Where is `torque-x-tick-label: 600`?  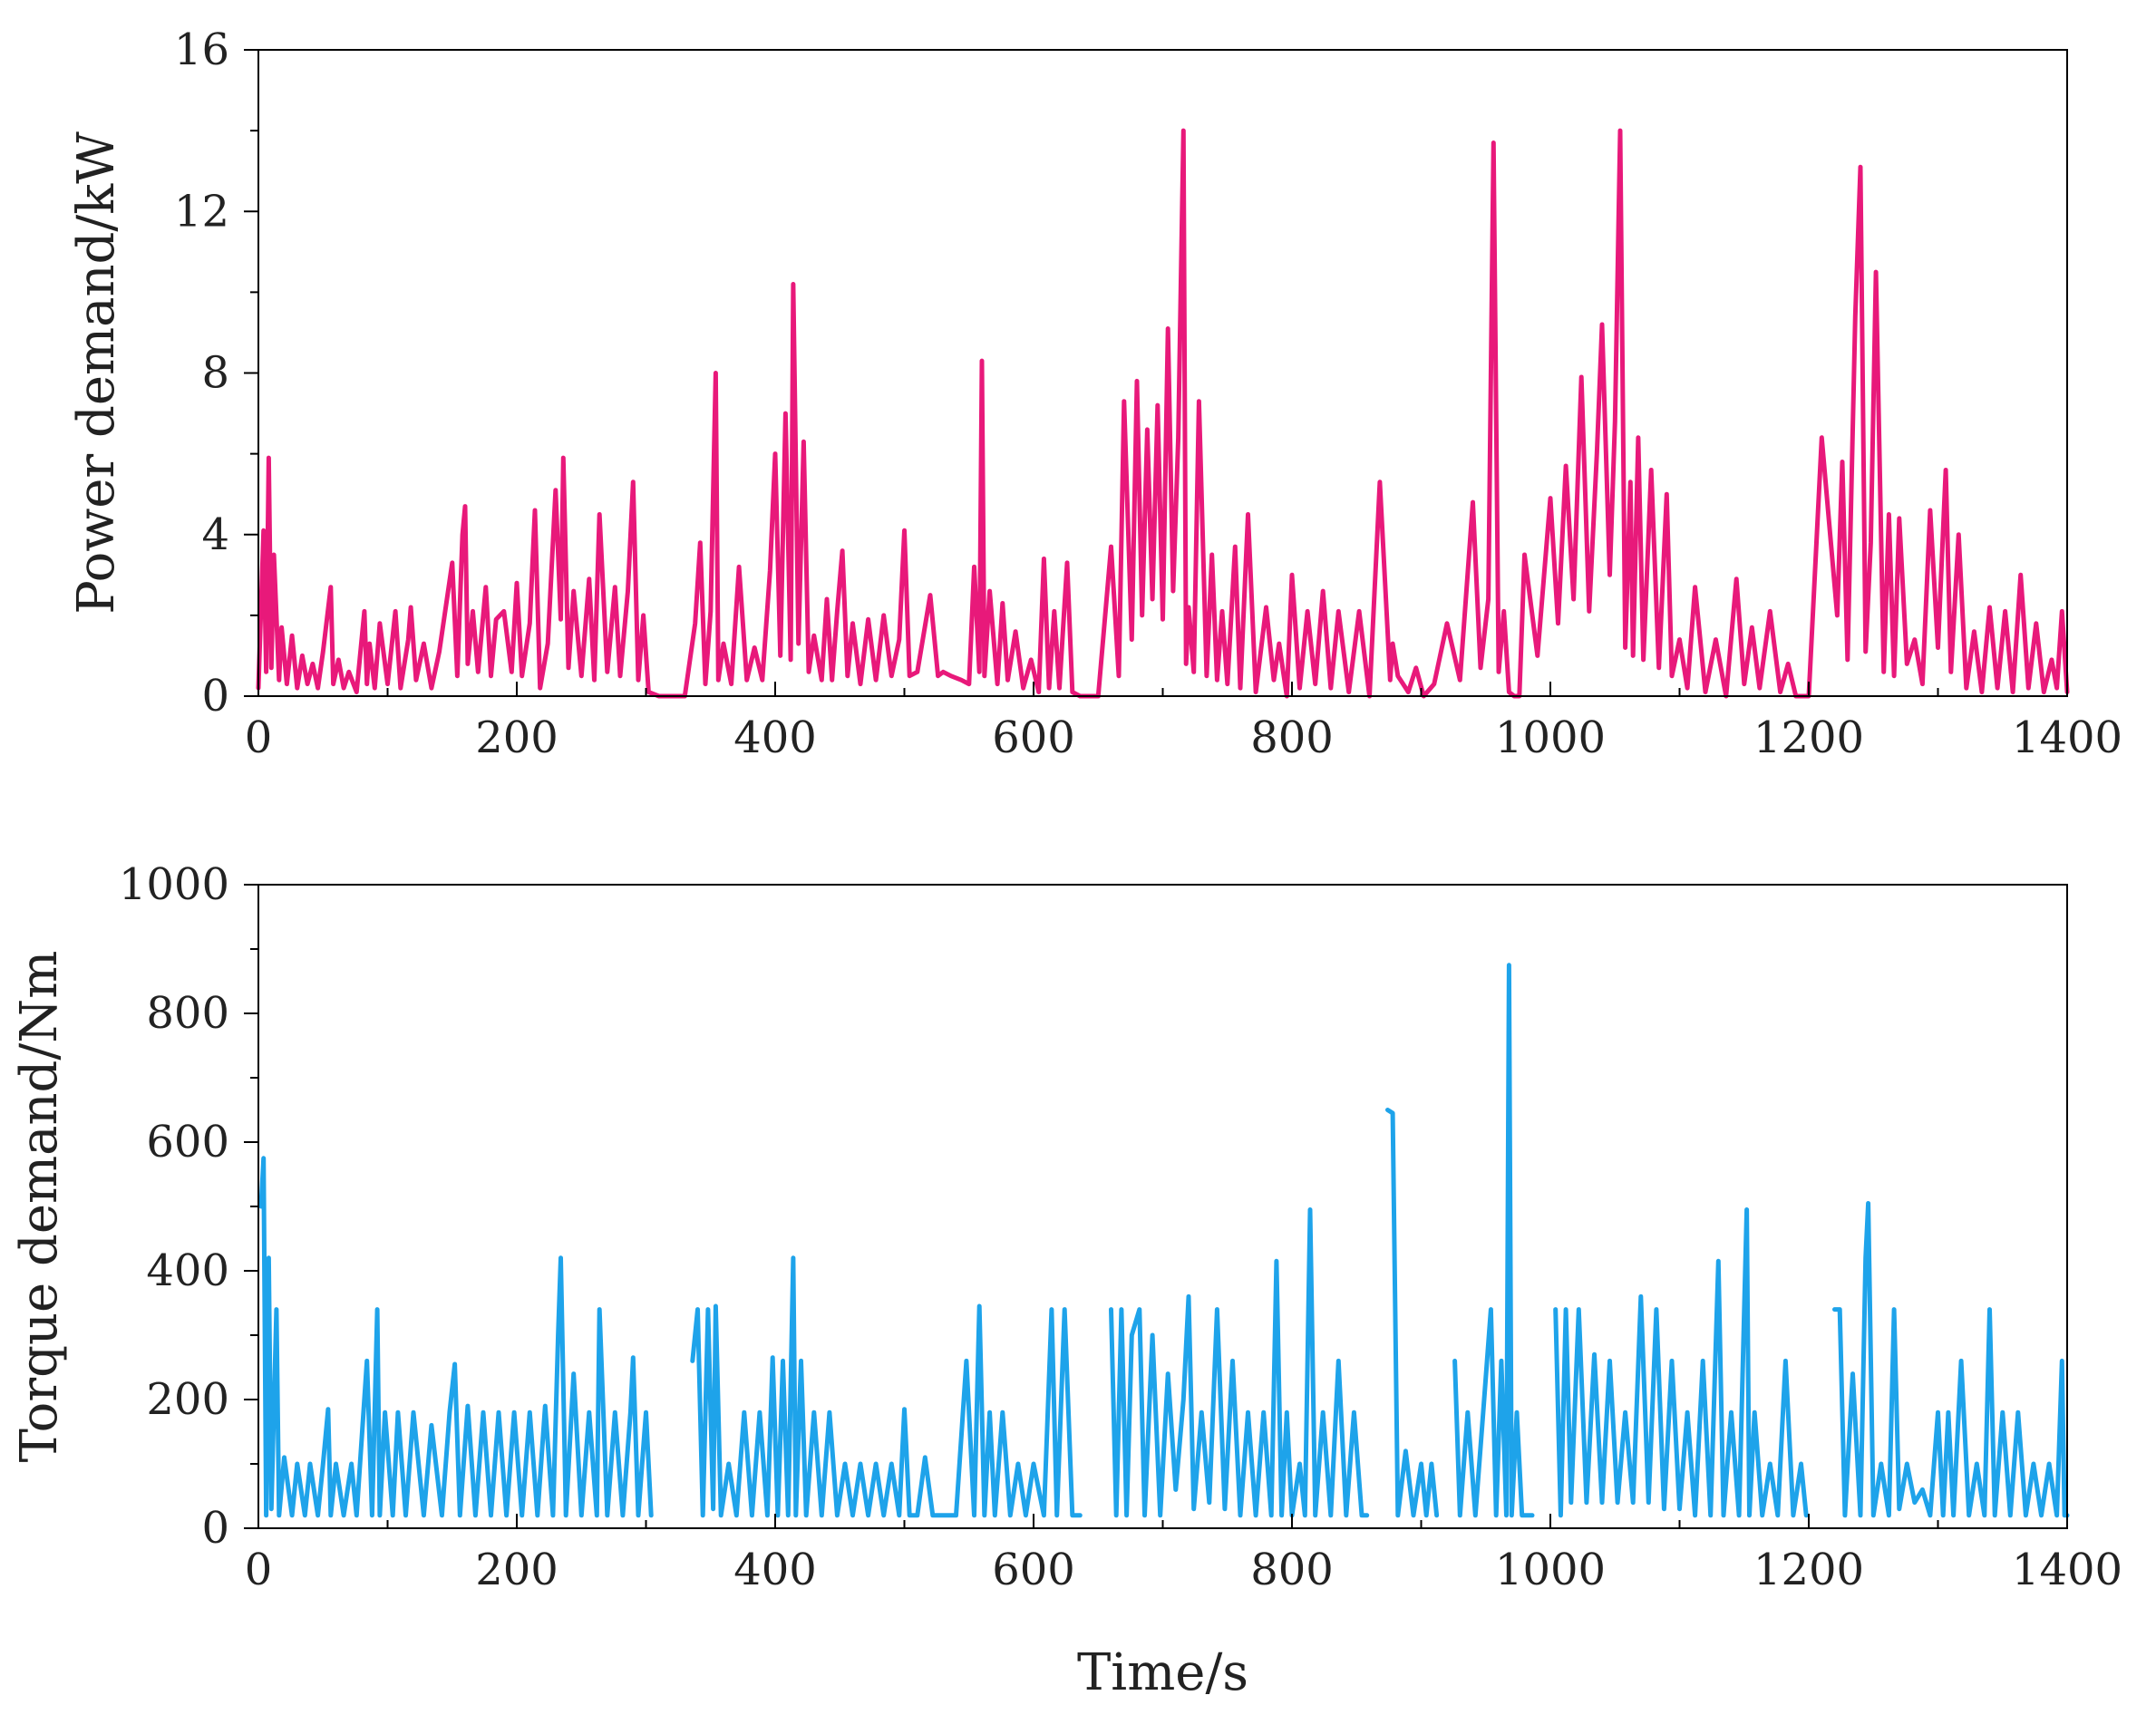
torque-x-tick-label: 600 is located at coordinates (1033, 1570).